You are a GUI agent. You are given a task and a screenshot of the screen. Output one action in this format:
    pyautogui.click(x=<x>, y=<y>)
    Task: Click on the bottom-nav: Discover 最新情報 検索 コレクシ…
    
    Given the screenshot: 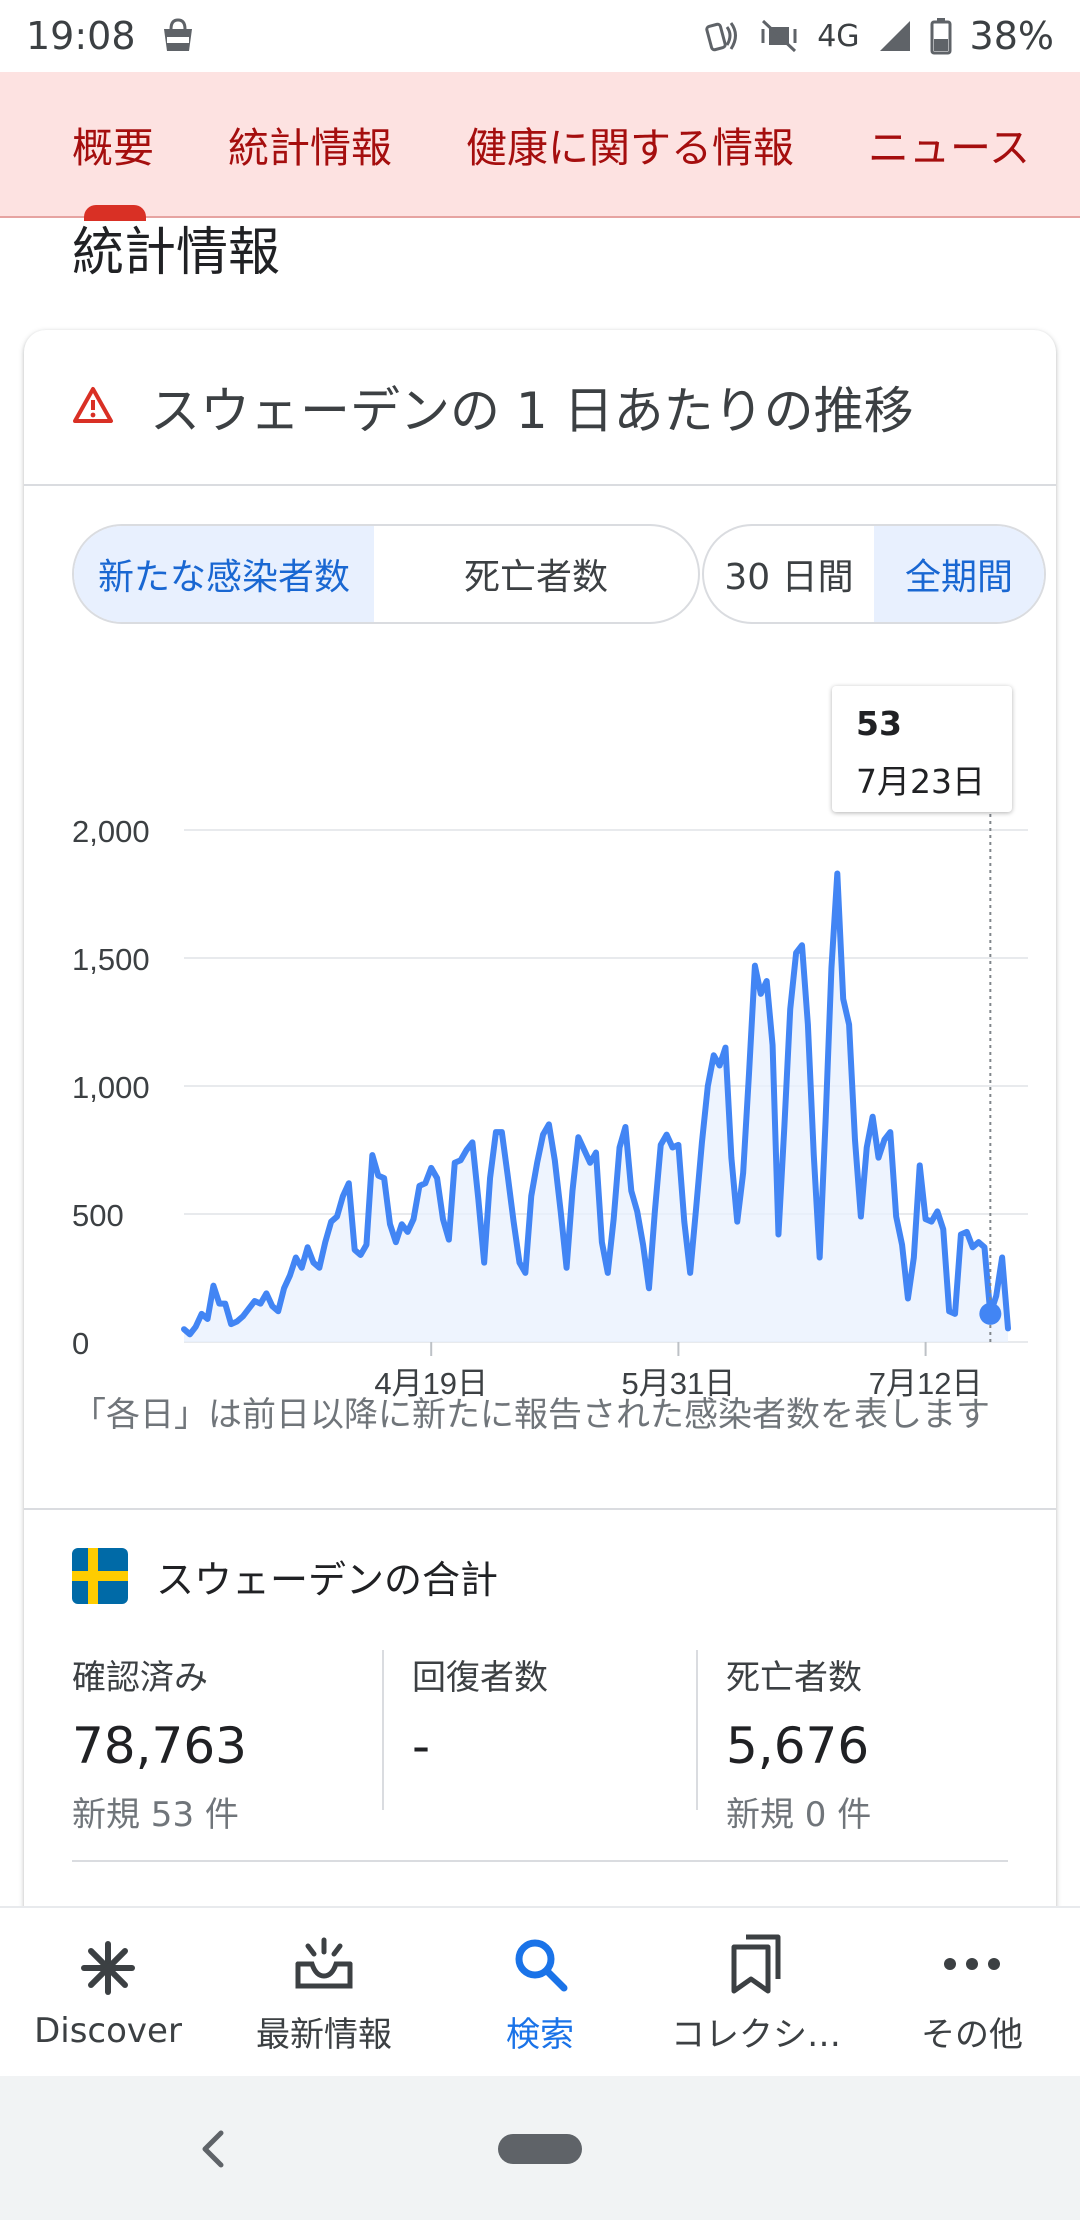 What is the action you would take?
    pyautogui.click(x=540, y=1991)
    